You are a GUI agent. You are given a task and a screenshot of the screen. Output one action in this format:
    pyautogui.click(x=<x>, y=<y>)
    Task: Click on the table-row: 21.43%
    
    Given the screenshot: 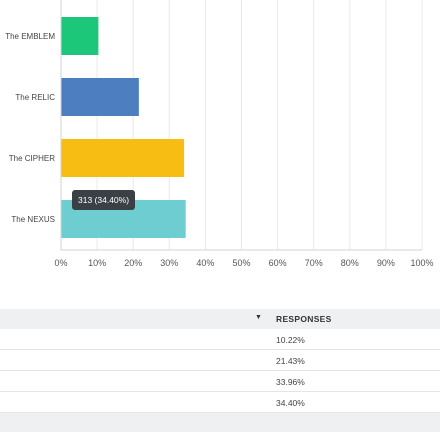 What is the action you would take?
    pyautogui.click(x=220, y=360)
    